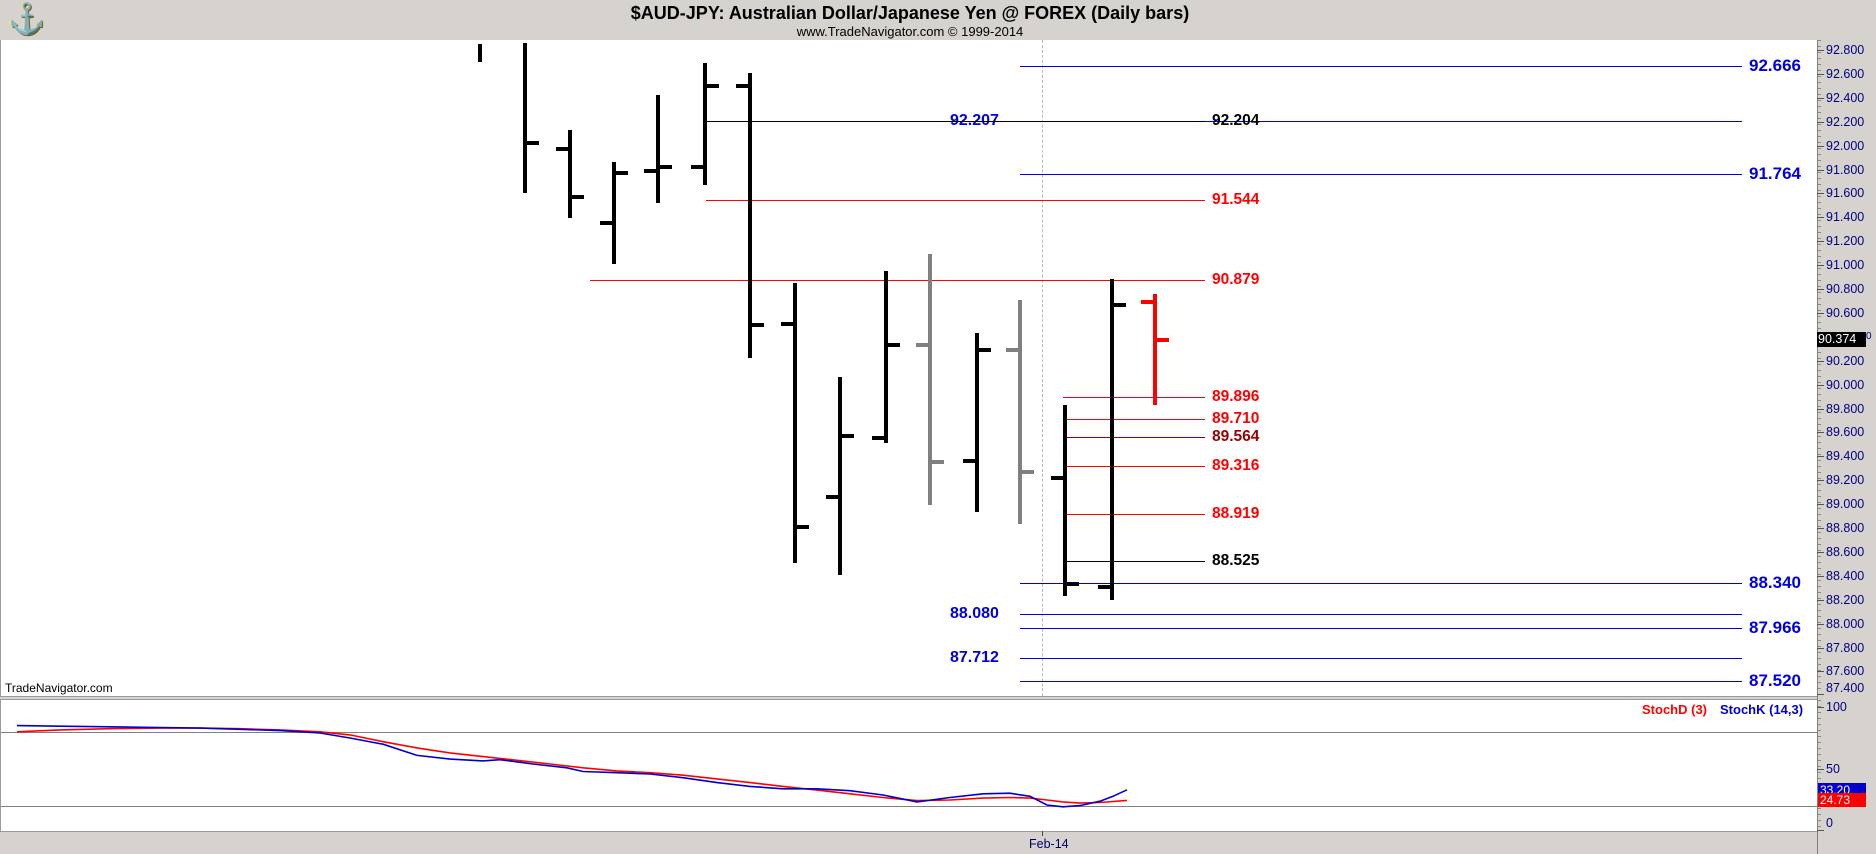 The image size is (1876, 854). Describe the element at coordinates (59, 688) in the screenshot. I see `watermark: TradeNavigator.com` at that location.